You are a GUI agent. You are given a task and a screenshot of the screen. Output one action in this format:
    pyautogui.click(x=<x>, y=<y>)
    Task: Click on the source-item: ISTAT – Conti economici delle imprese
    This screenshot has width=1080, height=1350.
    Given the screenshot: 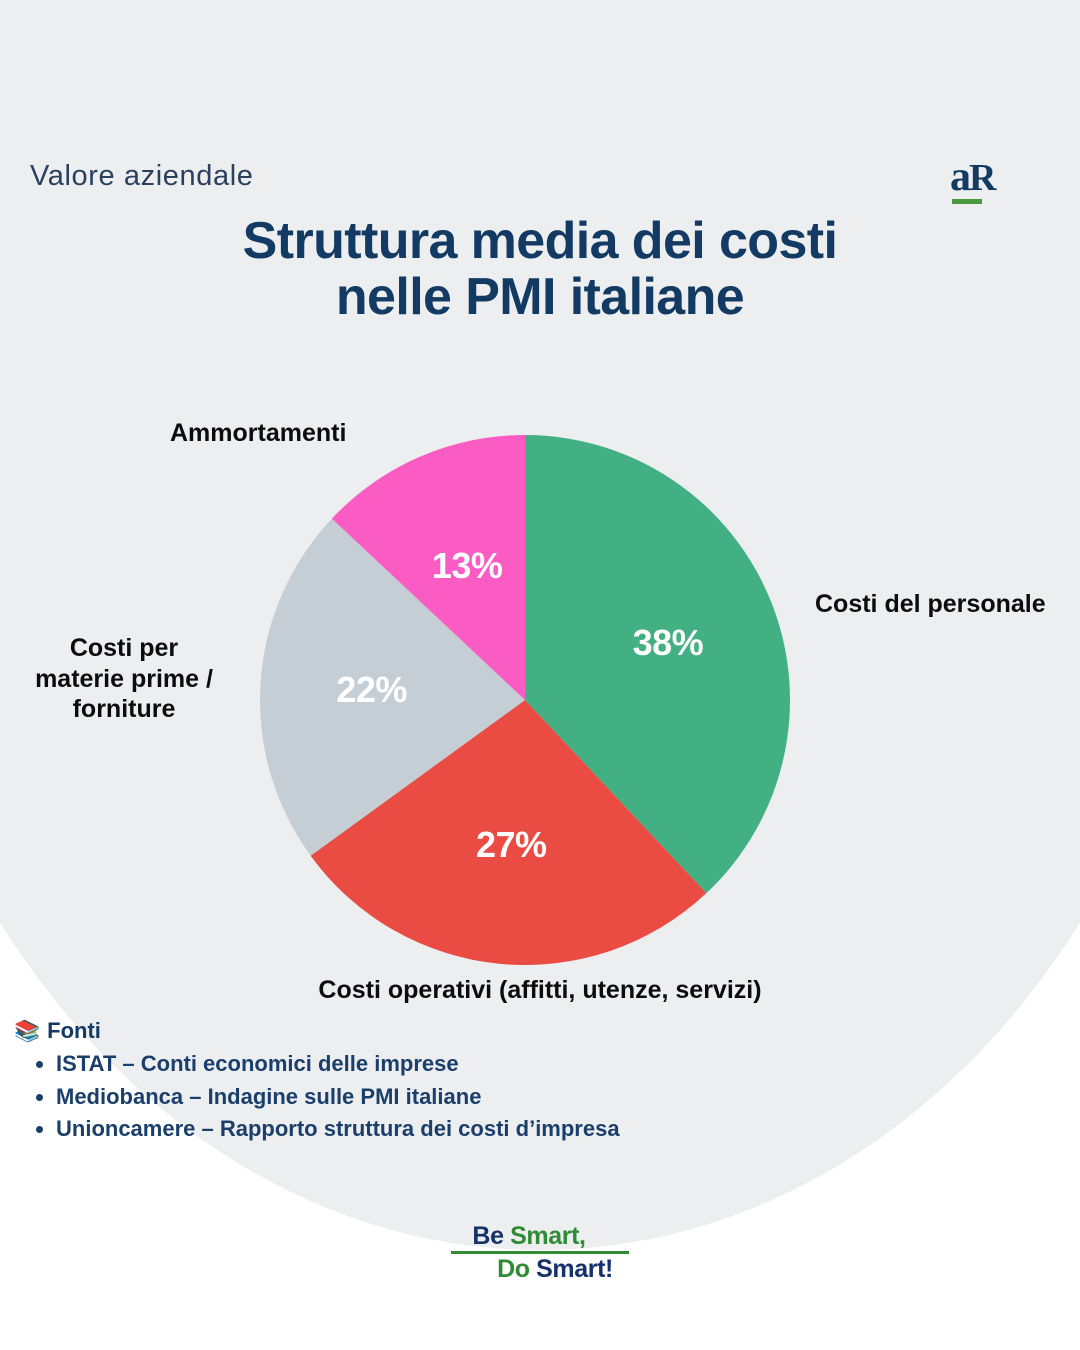 What is the action you would take?
    pyautogui.click(x=425, y=1064)
    